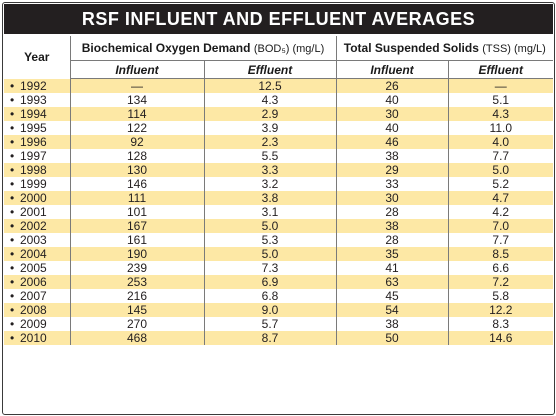 The height and width of the screenshot is (416, 556). What do you see at coordinates (137, 338) in the screenshot?
I see `bod-influent-cell: 468` at bounding box center [137, 338].